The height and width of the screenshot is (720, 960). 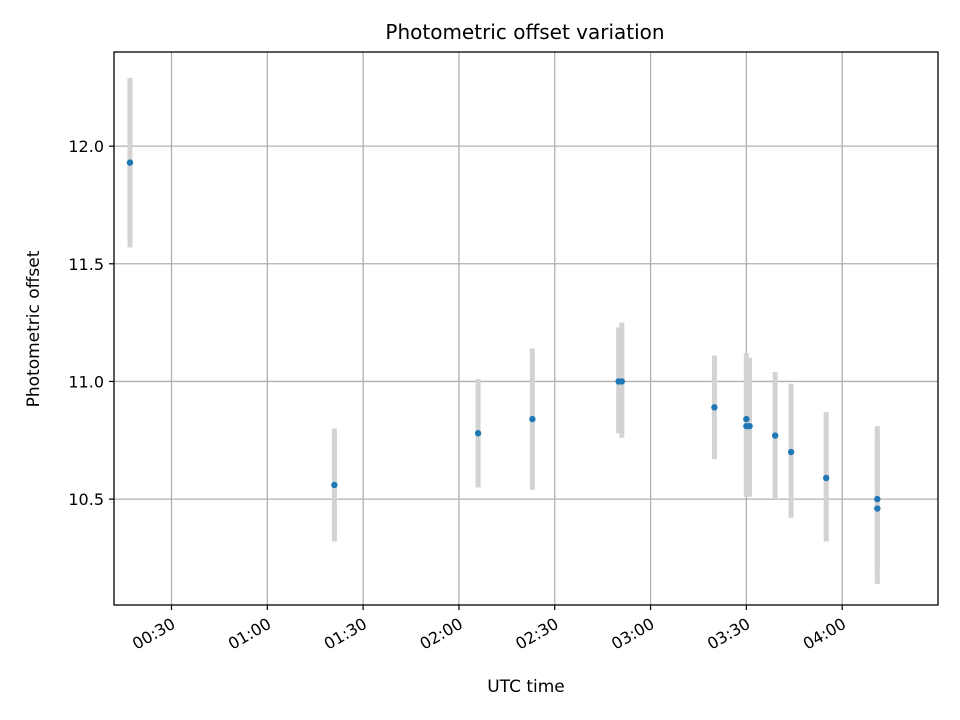 I want to click on x-tick-label: 04:00, so click(x=824, y=634).